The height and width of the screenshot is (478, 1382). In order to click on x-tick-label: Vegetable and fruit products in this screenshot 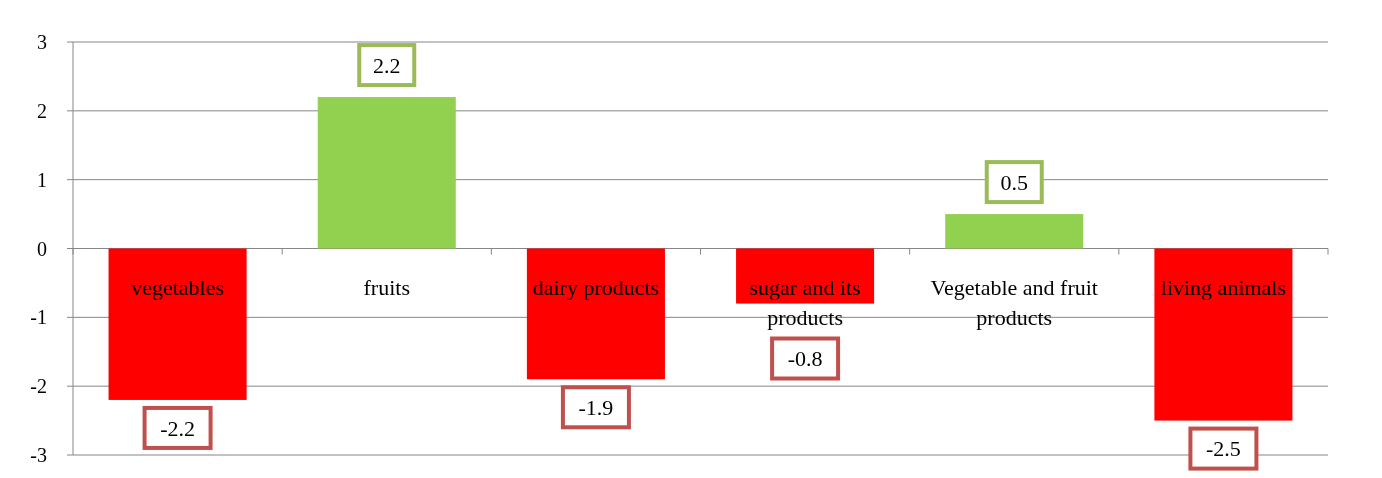, I will do `click(1014, 302)`.